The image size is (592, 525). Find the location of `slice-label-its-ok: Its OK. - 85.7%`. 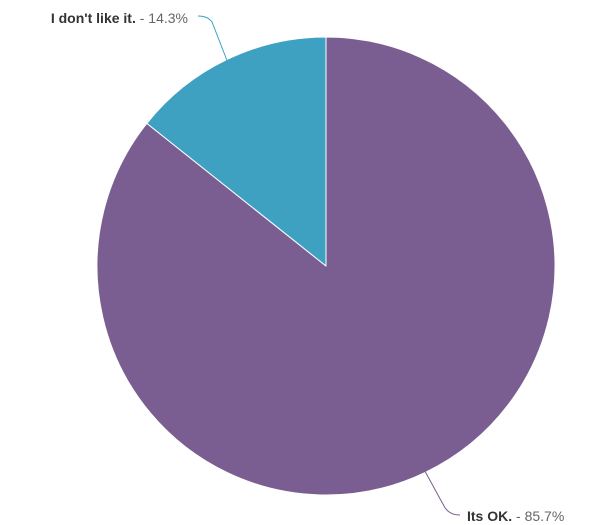

slice-label-its-ok: Its OK. - 85.7% is located at coordinates (515, 516).